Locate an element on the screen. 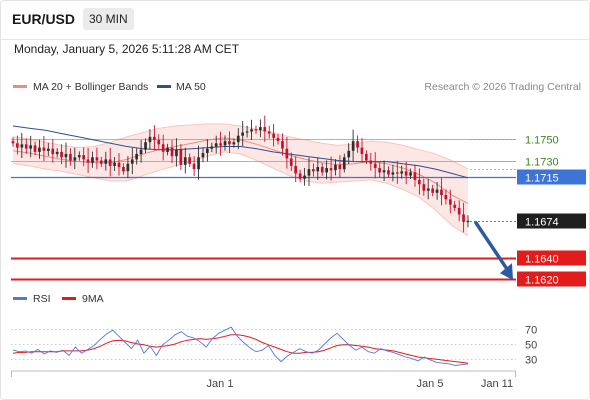 This screenshot has height=400, width=590. forecast-arrow-head is located at coordinates (506, 272).